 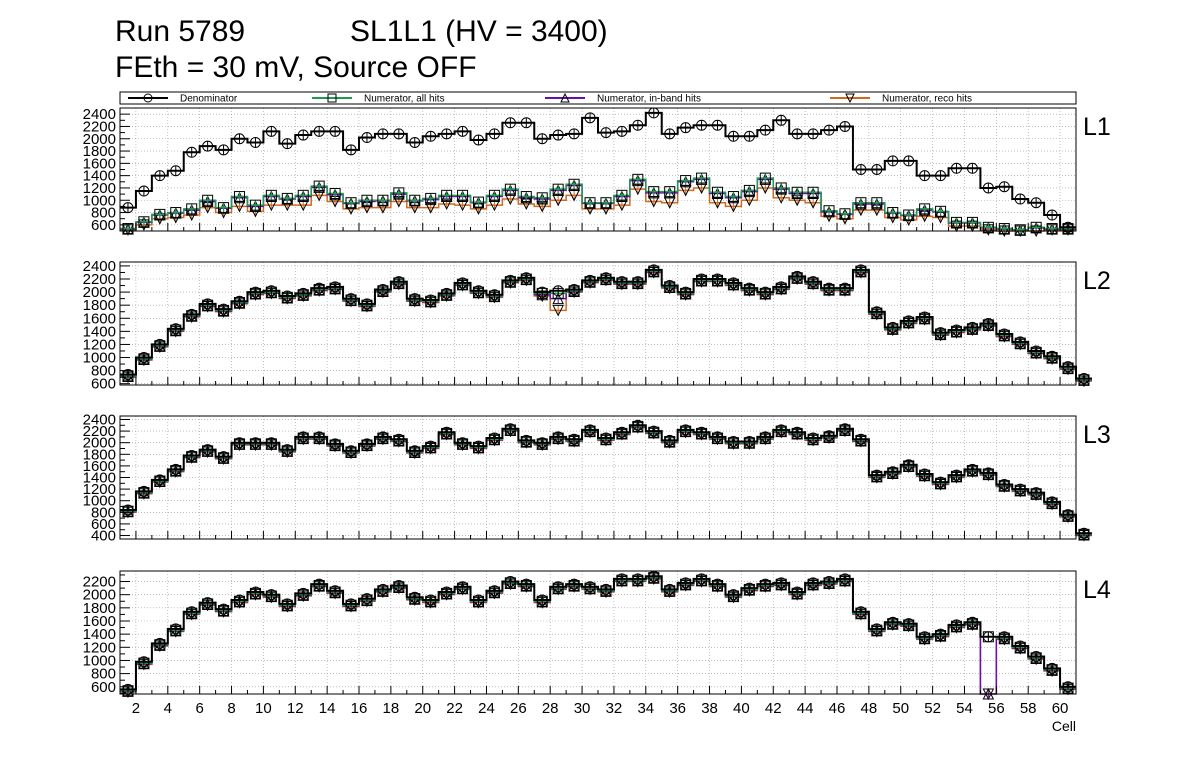 What do you see at coordinates (454, 708) in the screenshot?
I see `x-tick-label: 22` at bounding box center [454, 708].